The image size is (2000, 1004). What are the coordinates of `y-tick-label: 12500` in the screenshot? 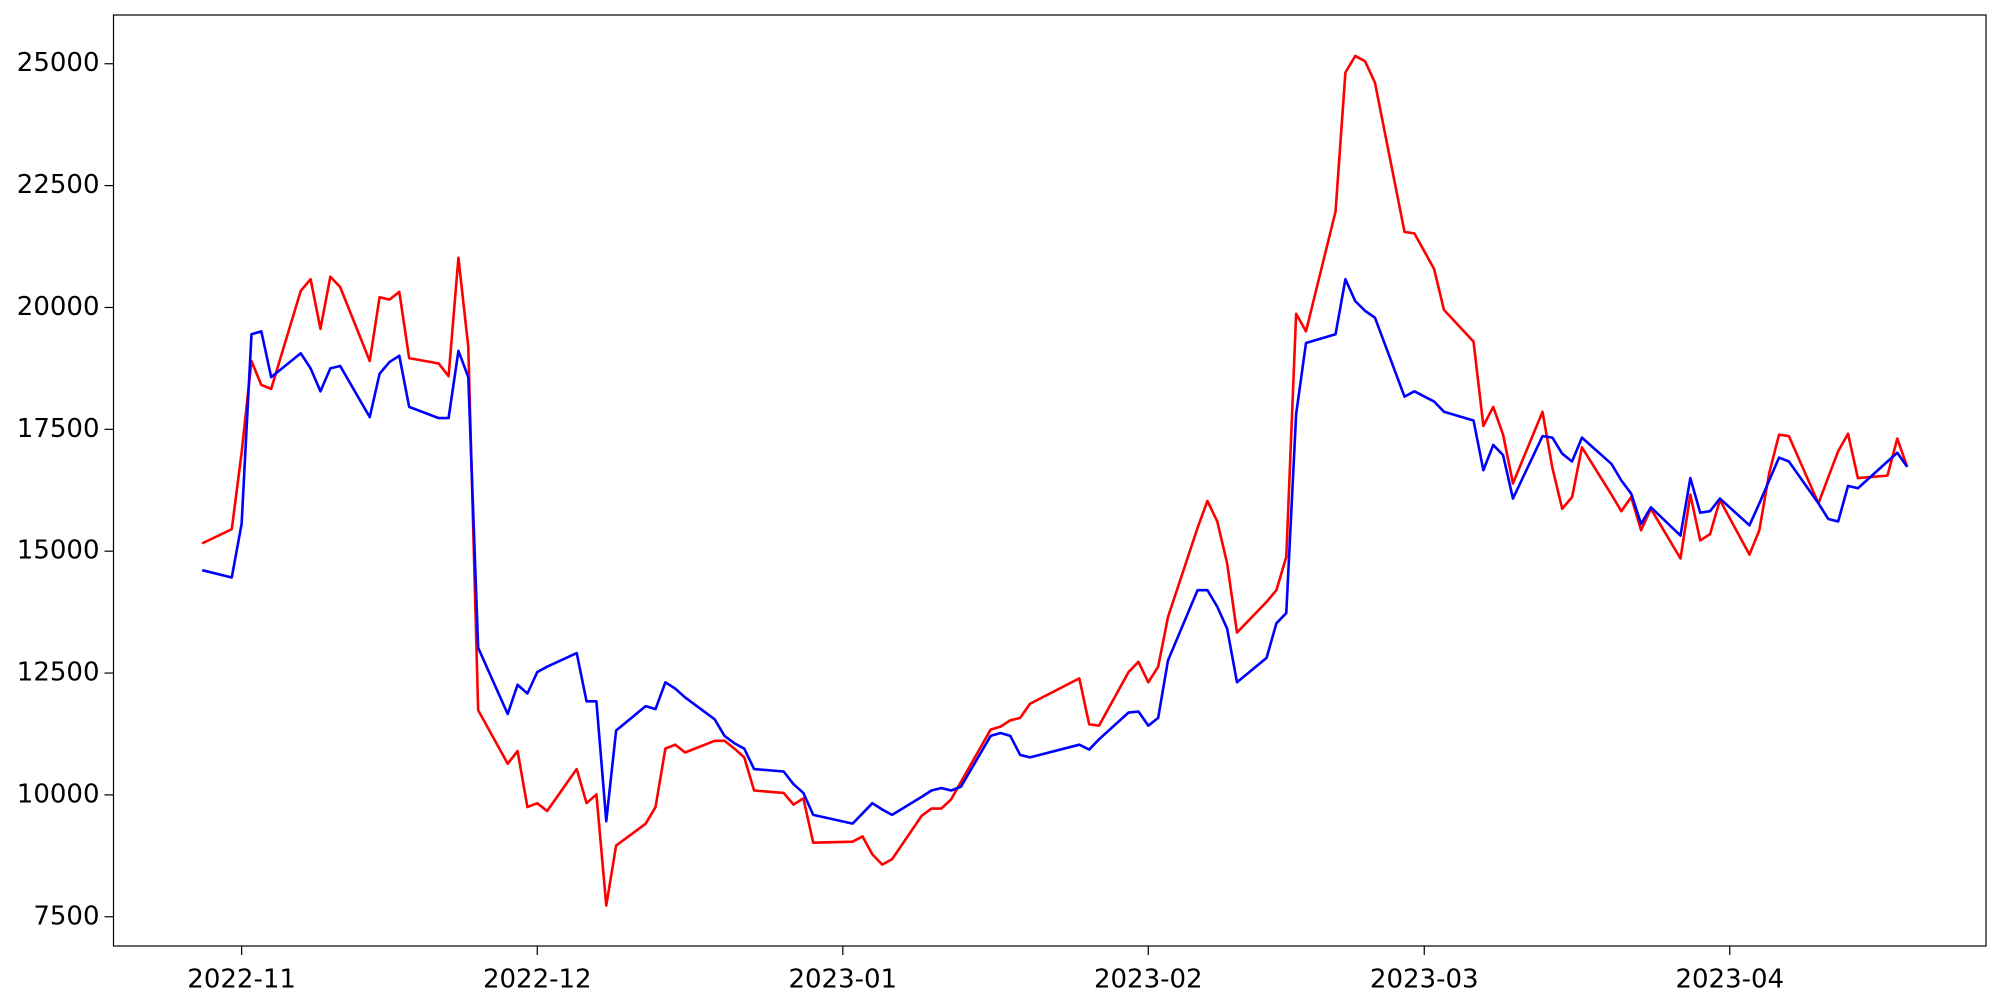 It's located at (58, 673).